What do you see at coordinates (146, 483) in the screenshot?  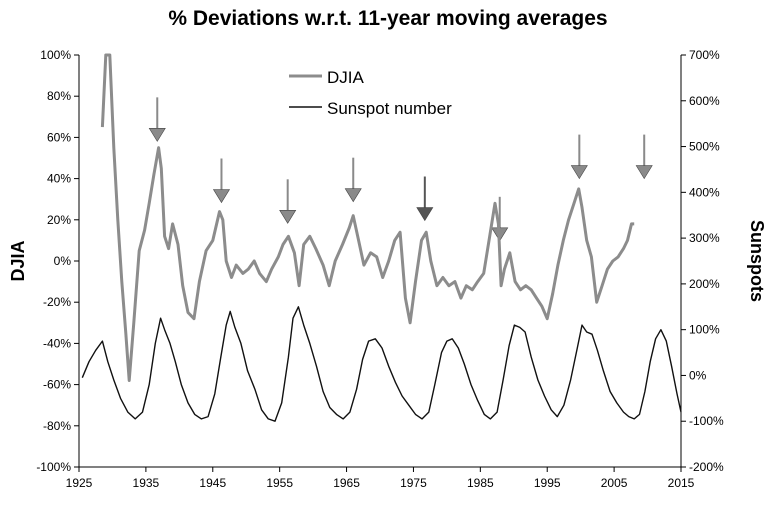 I see `x-tick-label: 1935` at bounding box center [146, 483].